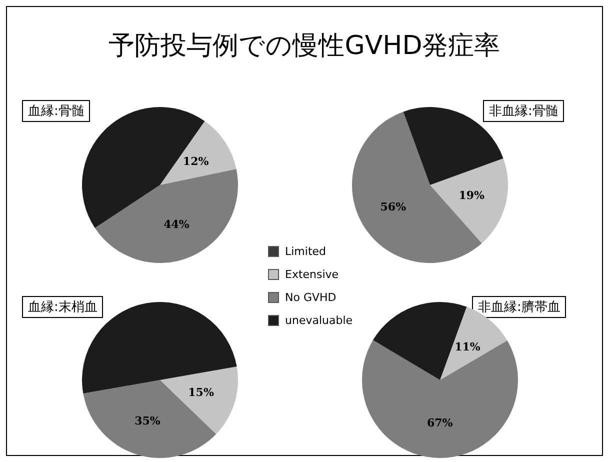  I want to click on data-label: 15%, so click(201, 393).